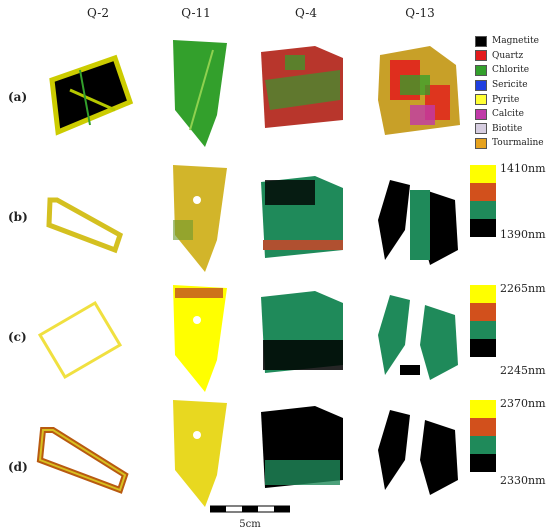 The image size is (550, 531). Describe the element at coordinates (17, 337) in the screenshot. I see `row-label-c: (c)` at that location.